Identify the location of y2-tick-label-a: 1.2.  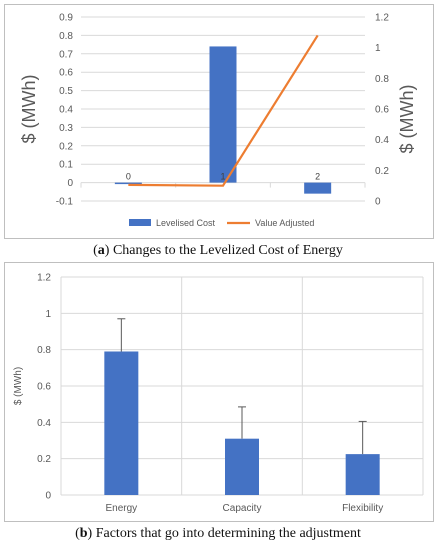
(382, 18).